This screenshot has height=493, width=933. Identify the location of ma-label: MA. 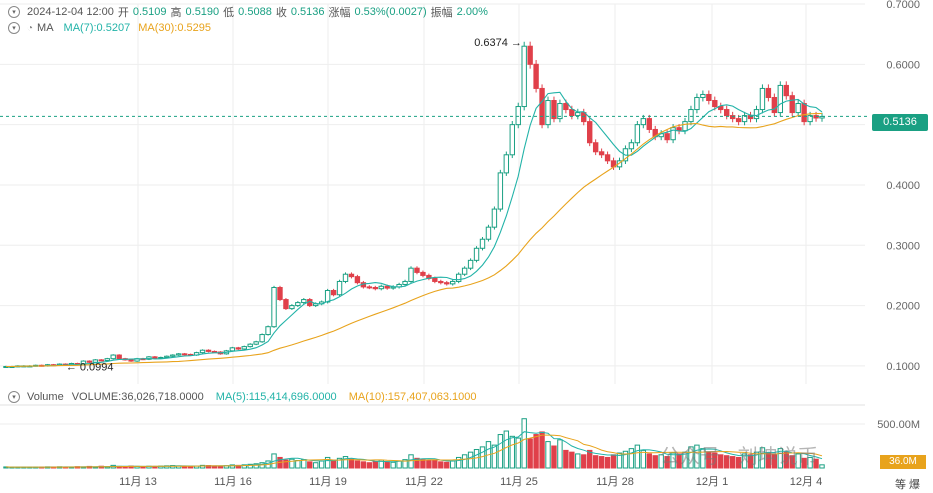
(45, 28).